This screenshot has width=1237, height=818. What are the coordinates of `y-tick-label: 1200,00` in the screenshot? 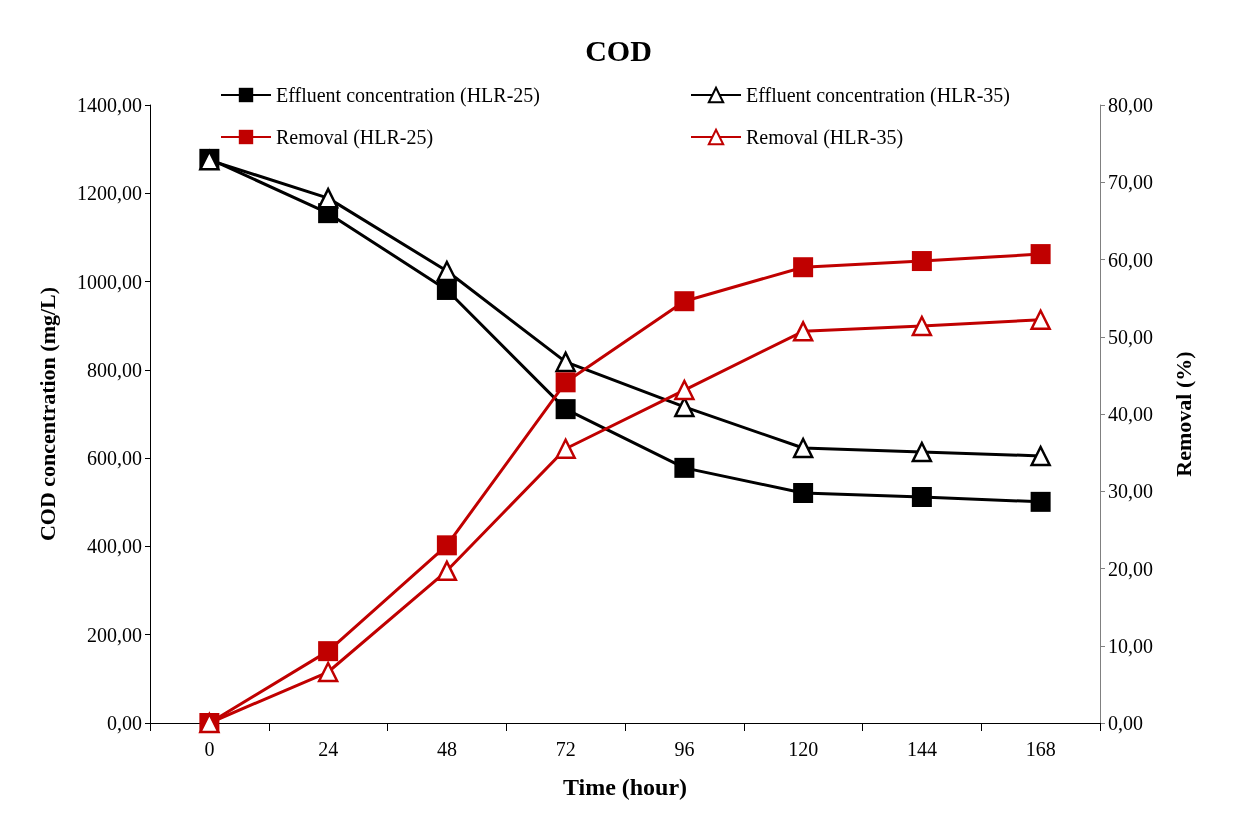 It's located at (109, 193).